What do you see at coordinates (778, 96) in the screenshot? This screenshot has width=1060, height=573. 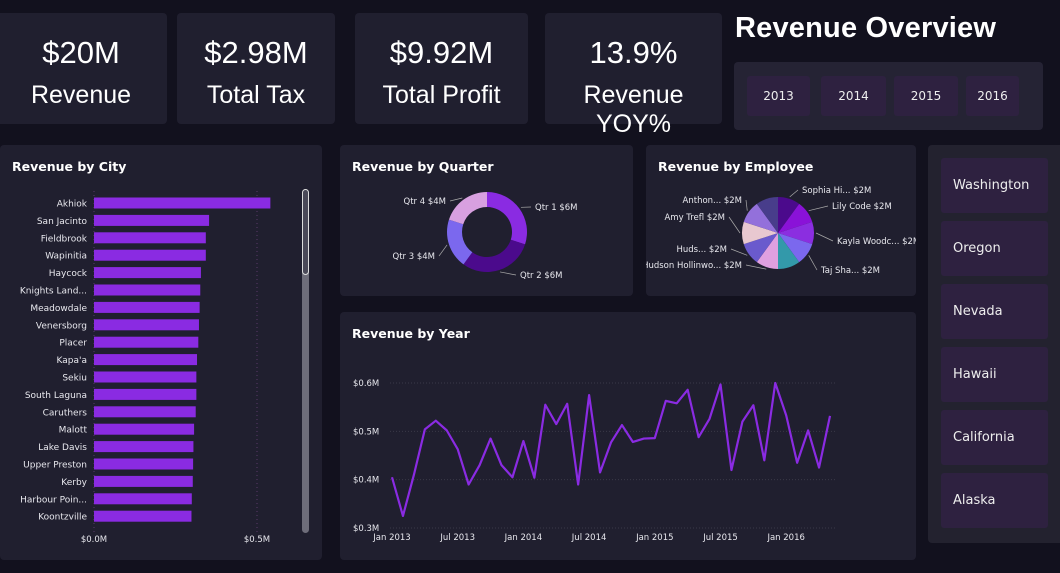 I see `year-button-2013: 2013` at bounding box center [778, 96].